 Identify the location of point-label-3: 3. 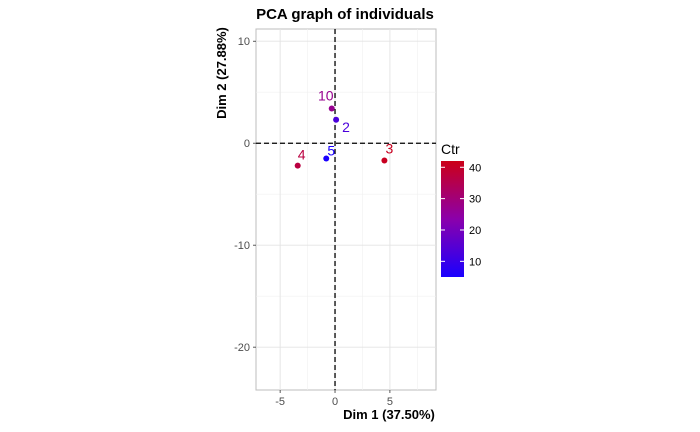
(390, 149).